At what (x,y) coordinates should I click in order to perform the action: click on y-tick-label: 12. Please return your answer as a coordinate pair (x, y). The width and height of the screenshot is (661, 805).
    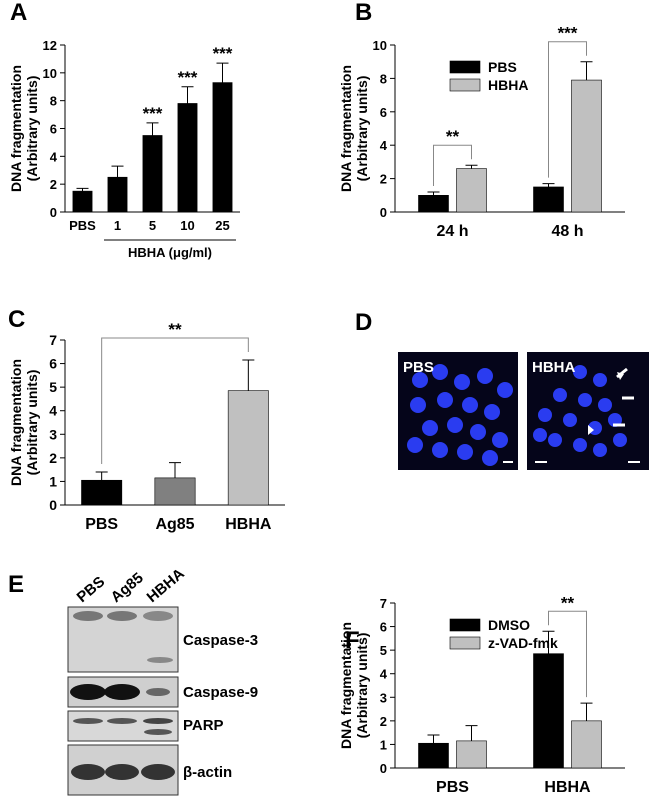
    Looking at the image, I should click on (50, 45).